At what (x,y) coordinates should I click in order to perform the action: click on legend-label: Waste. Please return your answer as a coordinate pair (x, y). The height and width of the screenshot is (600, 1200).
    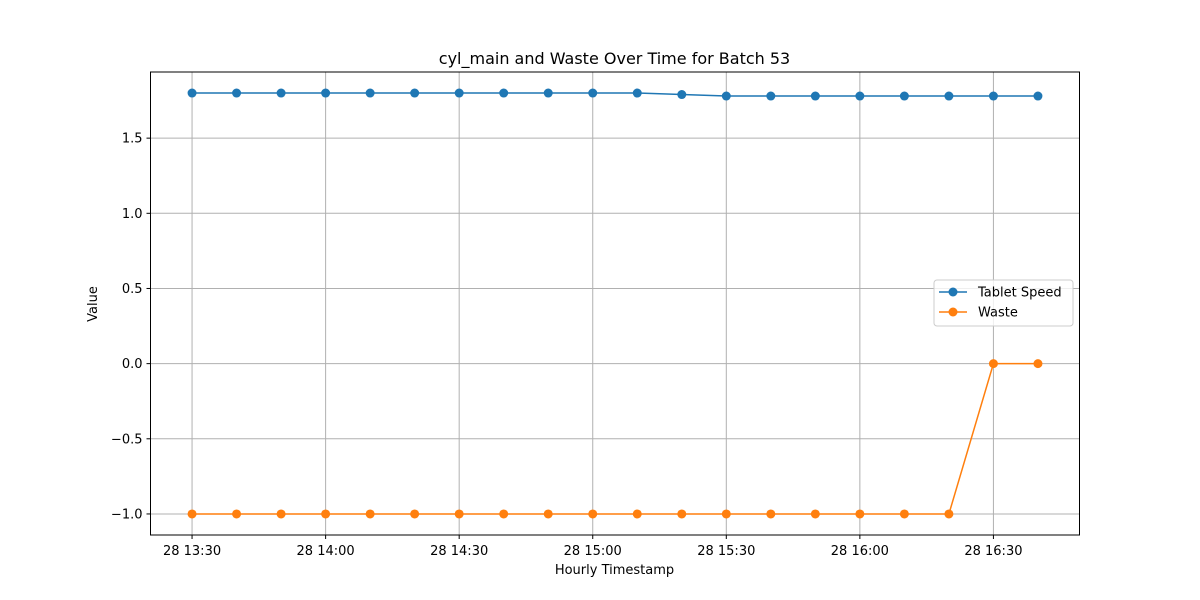
    Looking at the image, I should click on (998, 313).